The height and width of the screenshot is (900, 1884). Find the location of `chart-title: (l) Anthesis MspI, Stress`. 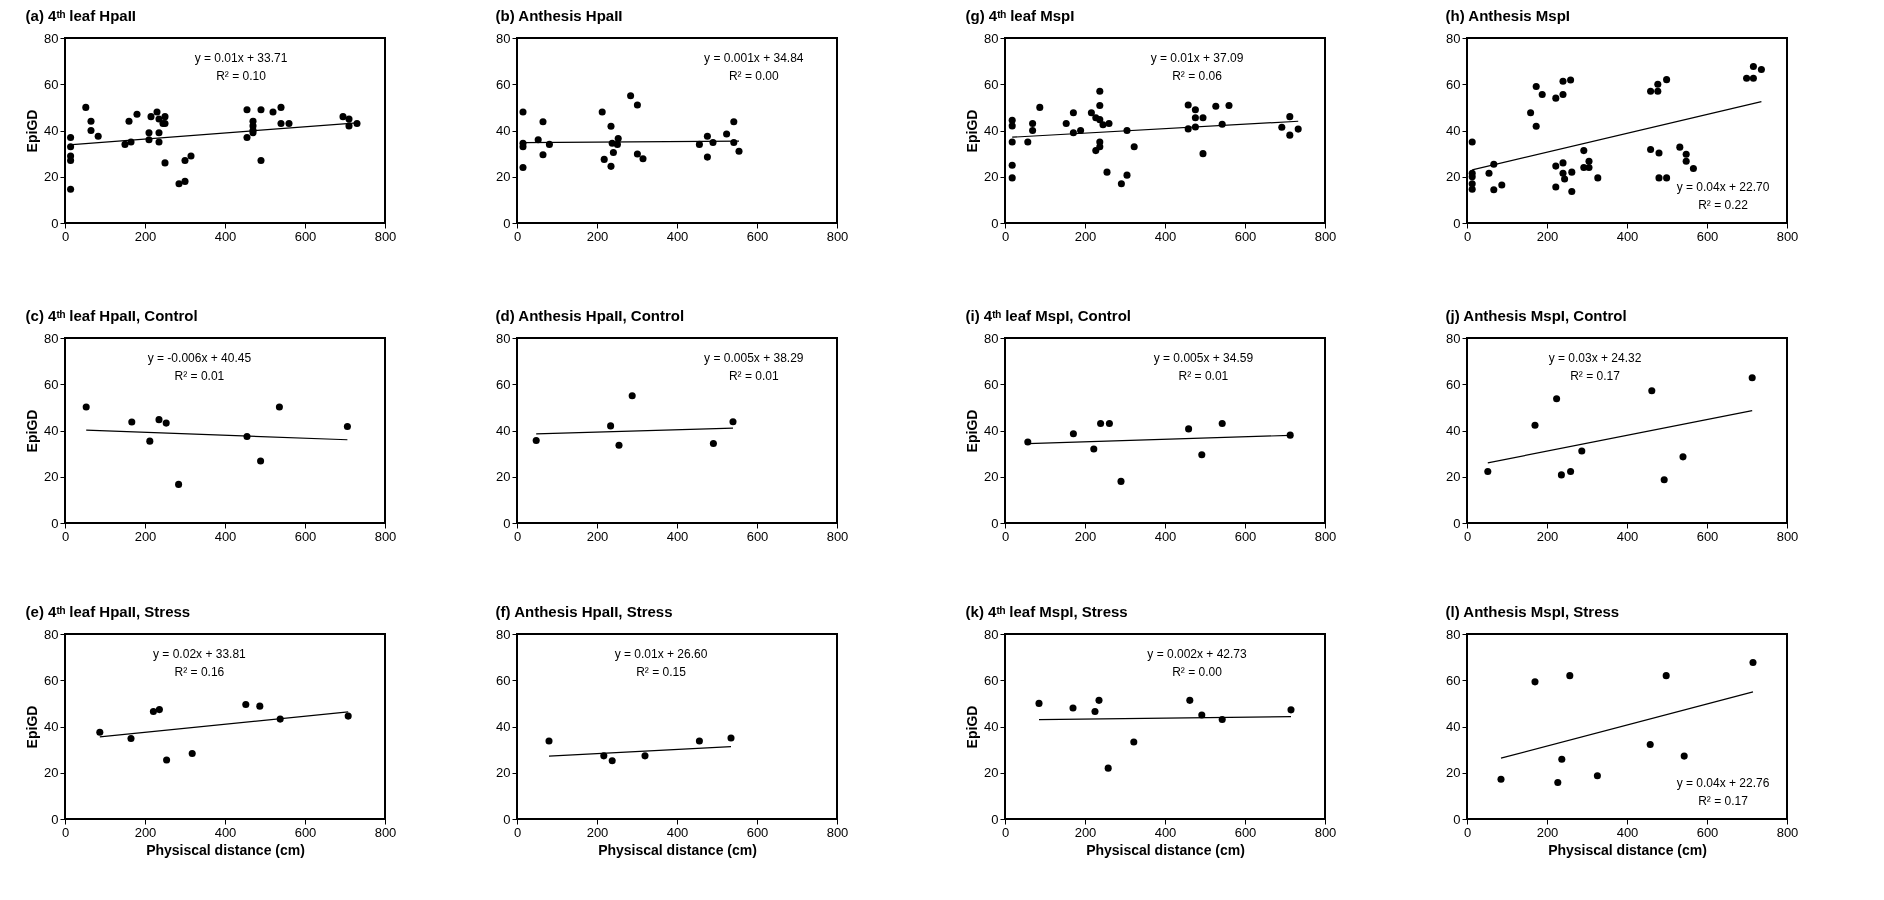

chart-title: (l) Anthesis MspI, Stress is located at coordinates (1532, 611).